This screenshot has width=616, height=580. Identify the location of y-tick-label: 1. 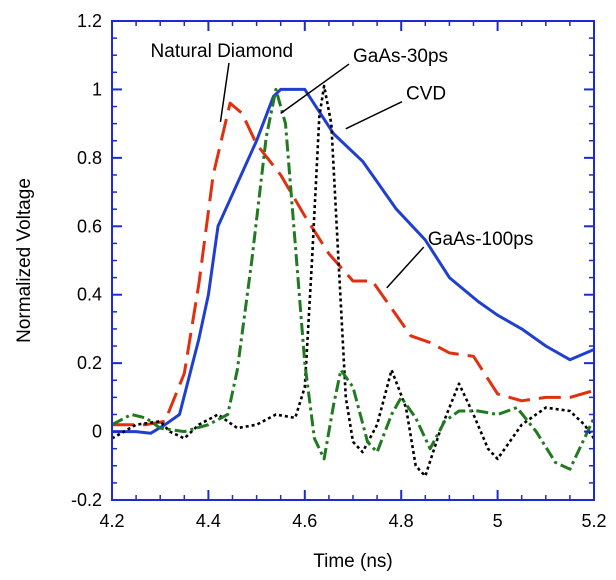
(97, 89).